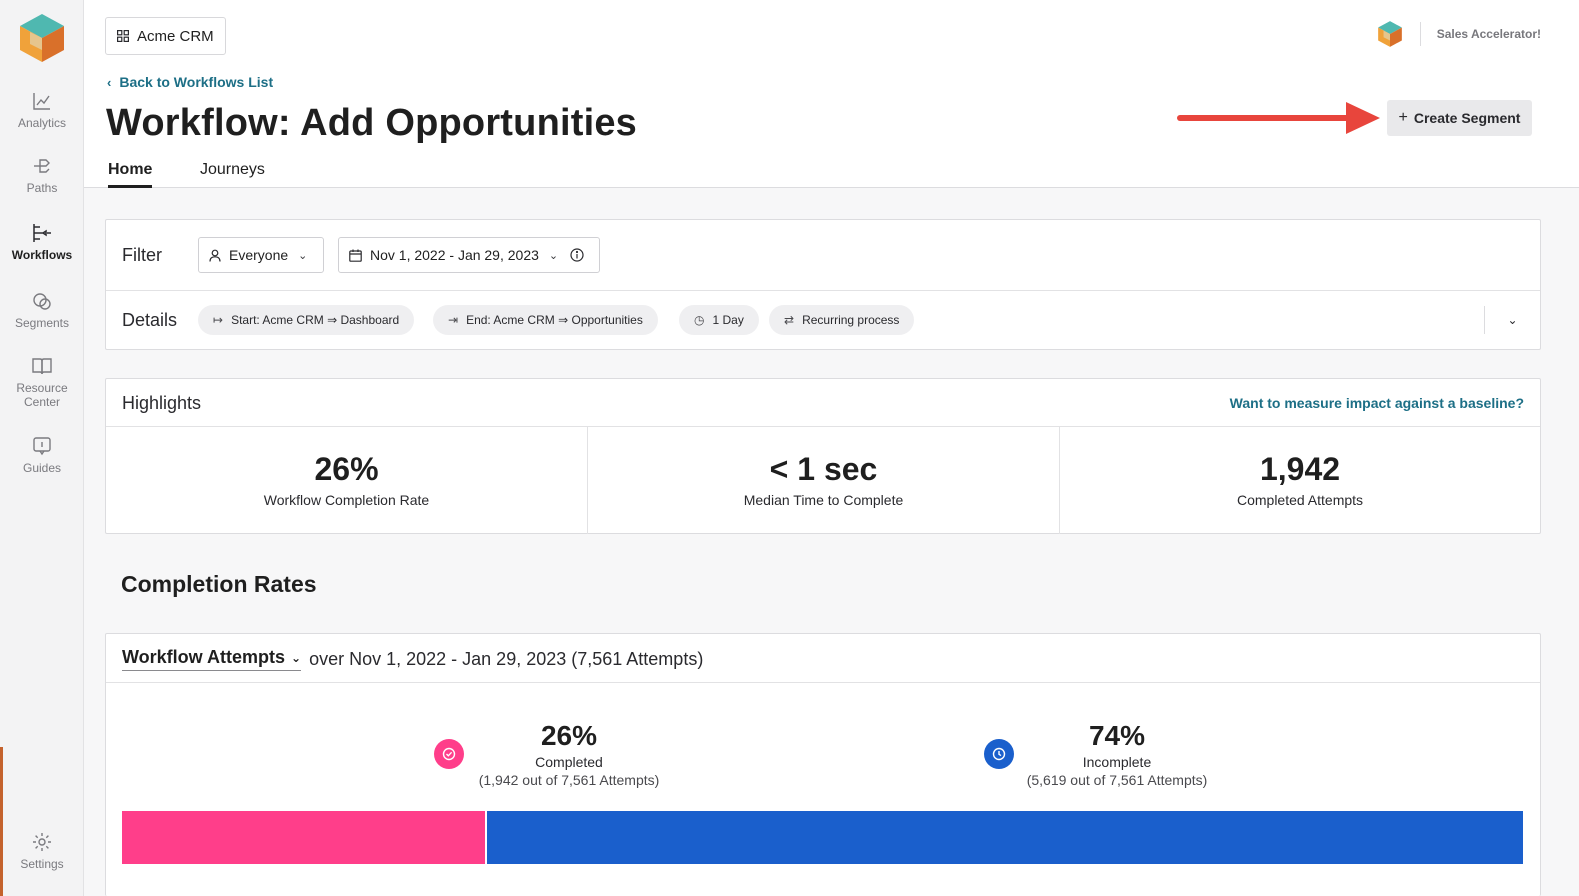 The width and height of the screenshot is (1579, 896). What do you see at coordinates (42, 864) in the screenshot?
I see `sidebar-item-label: Settings` at bounding box center [42, 864].